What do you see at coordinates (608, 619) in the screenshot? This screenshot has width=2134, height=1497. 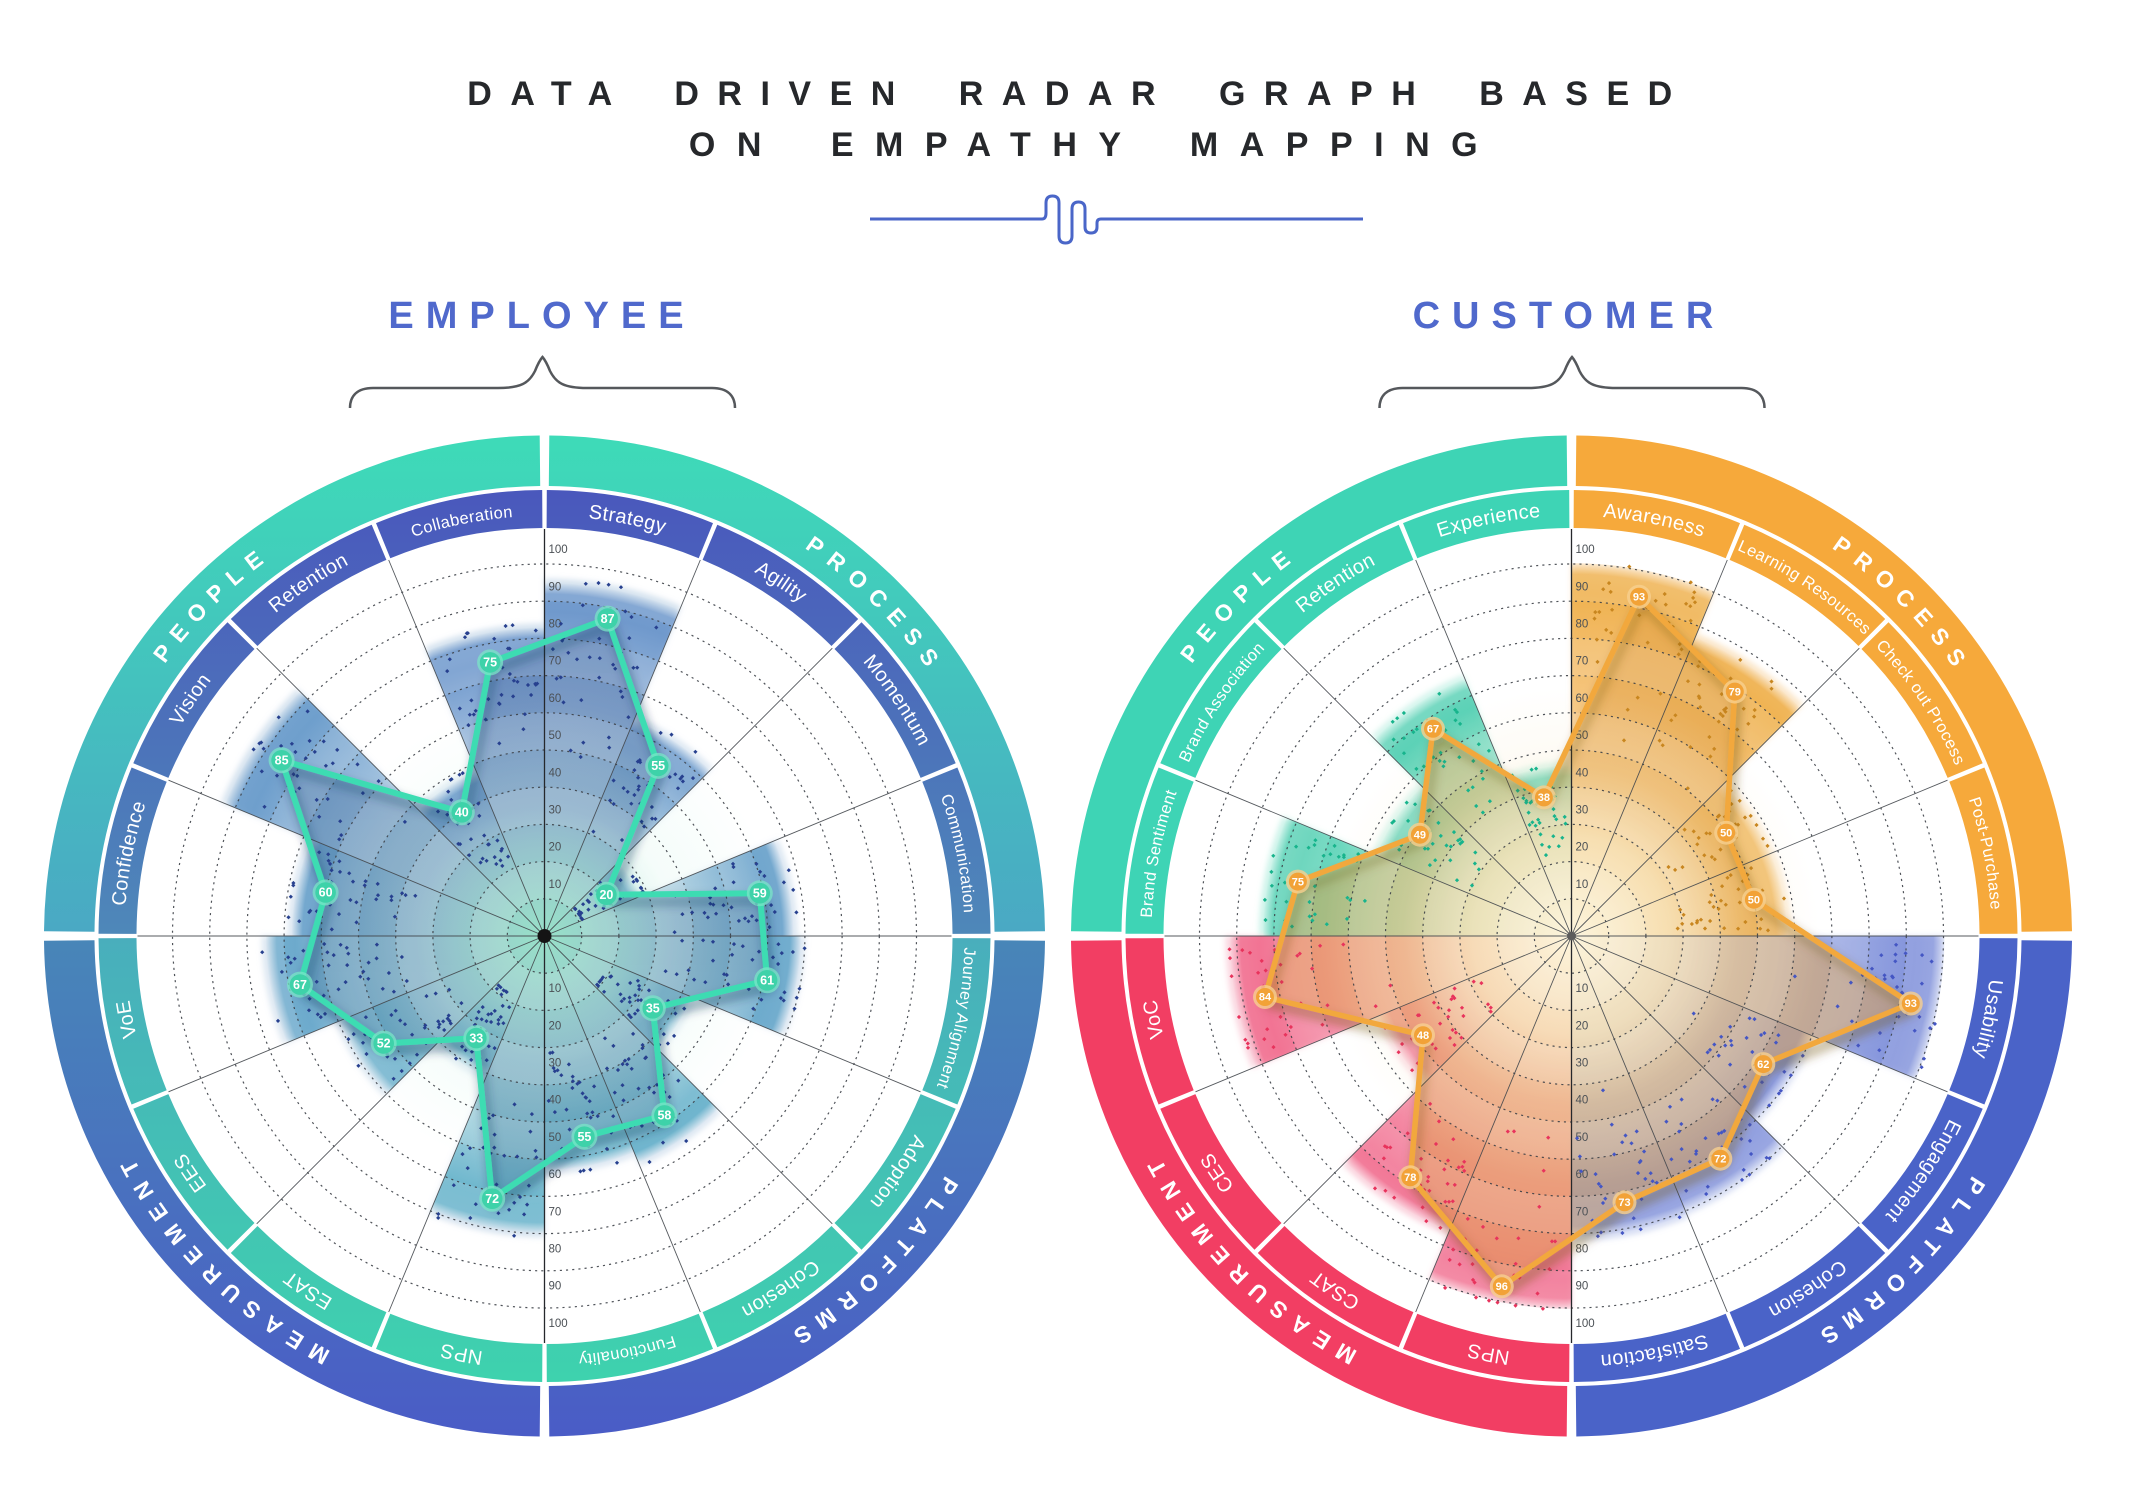 I see `svg-text: 87` at bounding box center [608, 619].